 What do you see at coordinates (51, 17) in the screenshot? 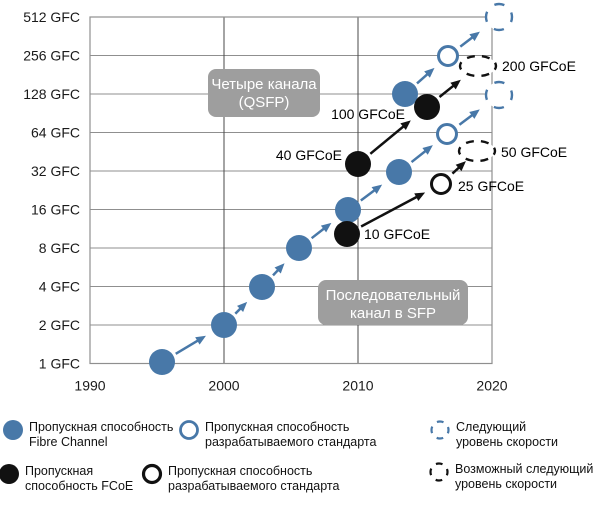
I see `y-tick-label: 512 GFC` at bounding box center [51, 17].